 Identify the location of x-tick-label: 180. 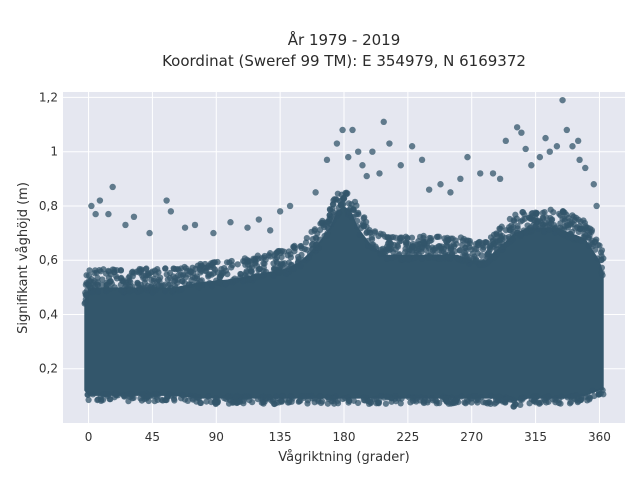
(344, 437).